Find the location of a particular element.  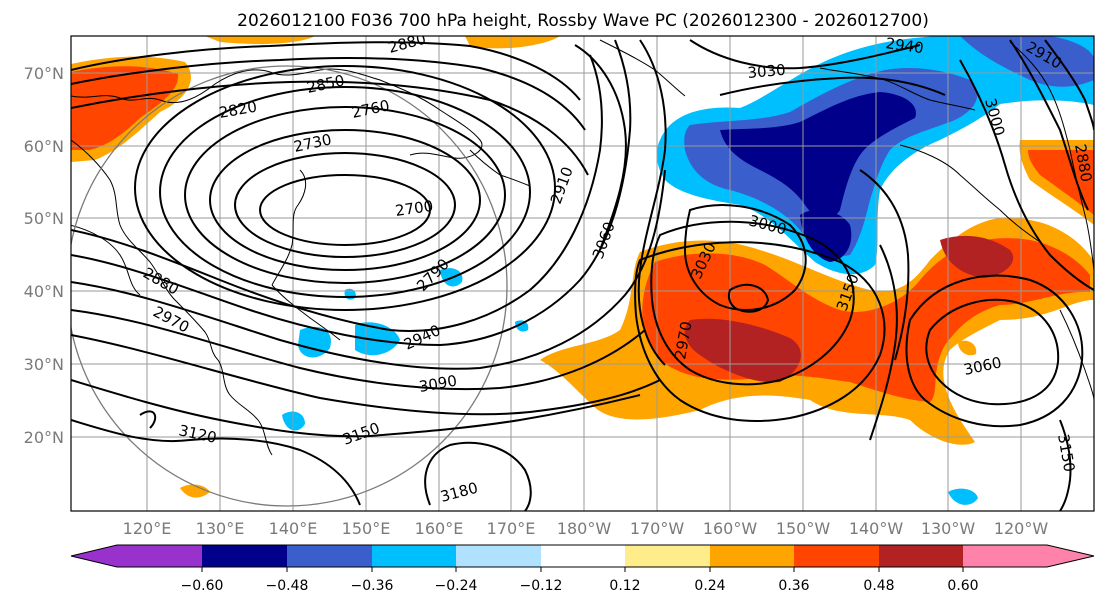

lon-label: 120°W is located at coordinates (1021, 528).